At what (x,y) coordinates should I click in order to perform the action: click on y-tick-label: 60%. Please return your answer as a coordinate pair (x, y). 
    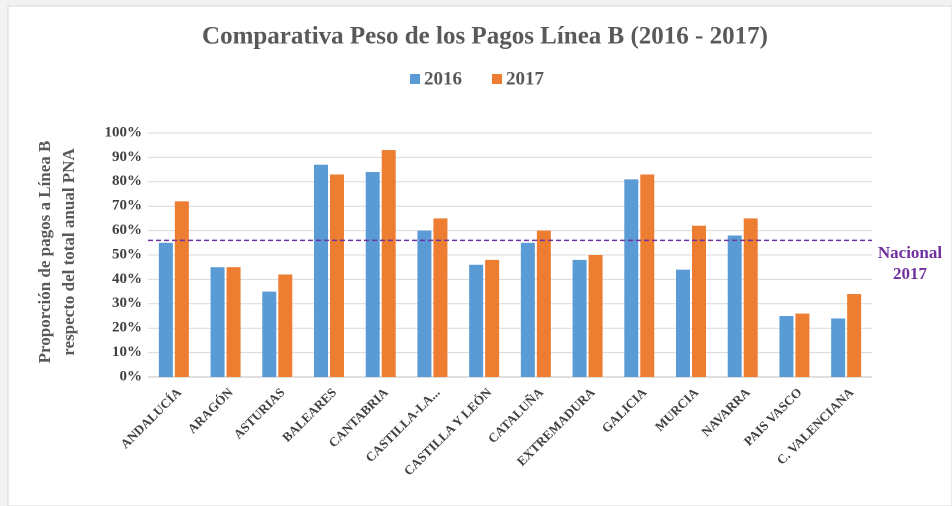
    Looking at the image, I should click on (127, 230).